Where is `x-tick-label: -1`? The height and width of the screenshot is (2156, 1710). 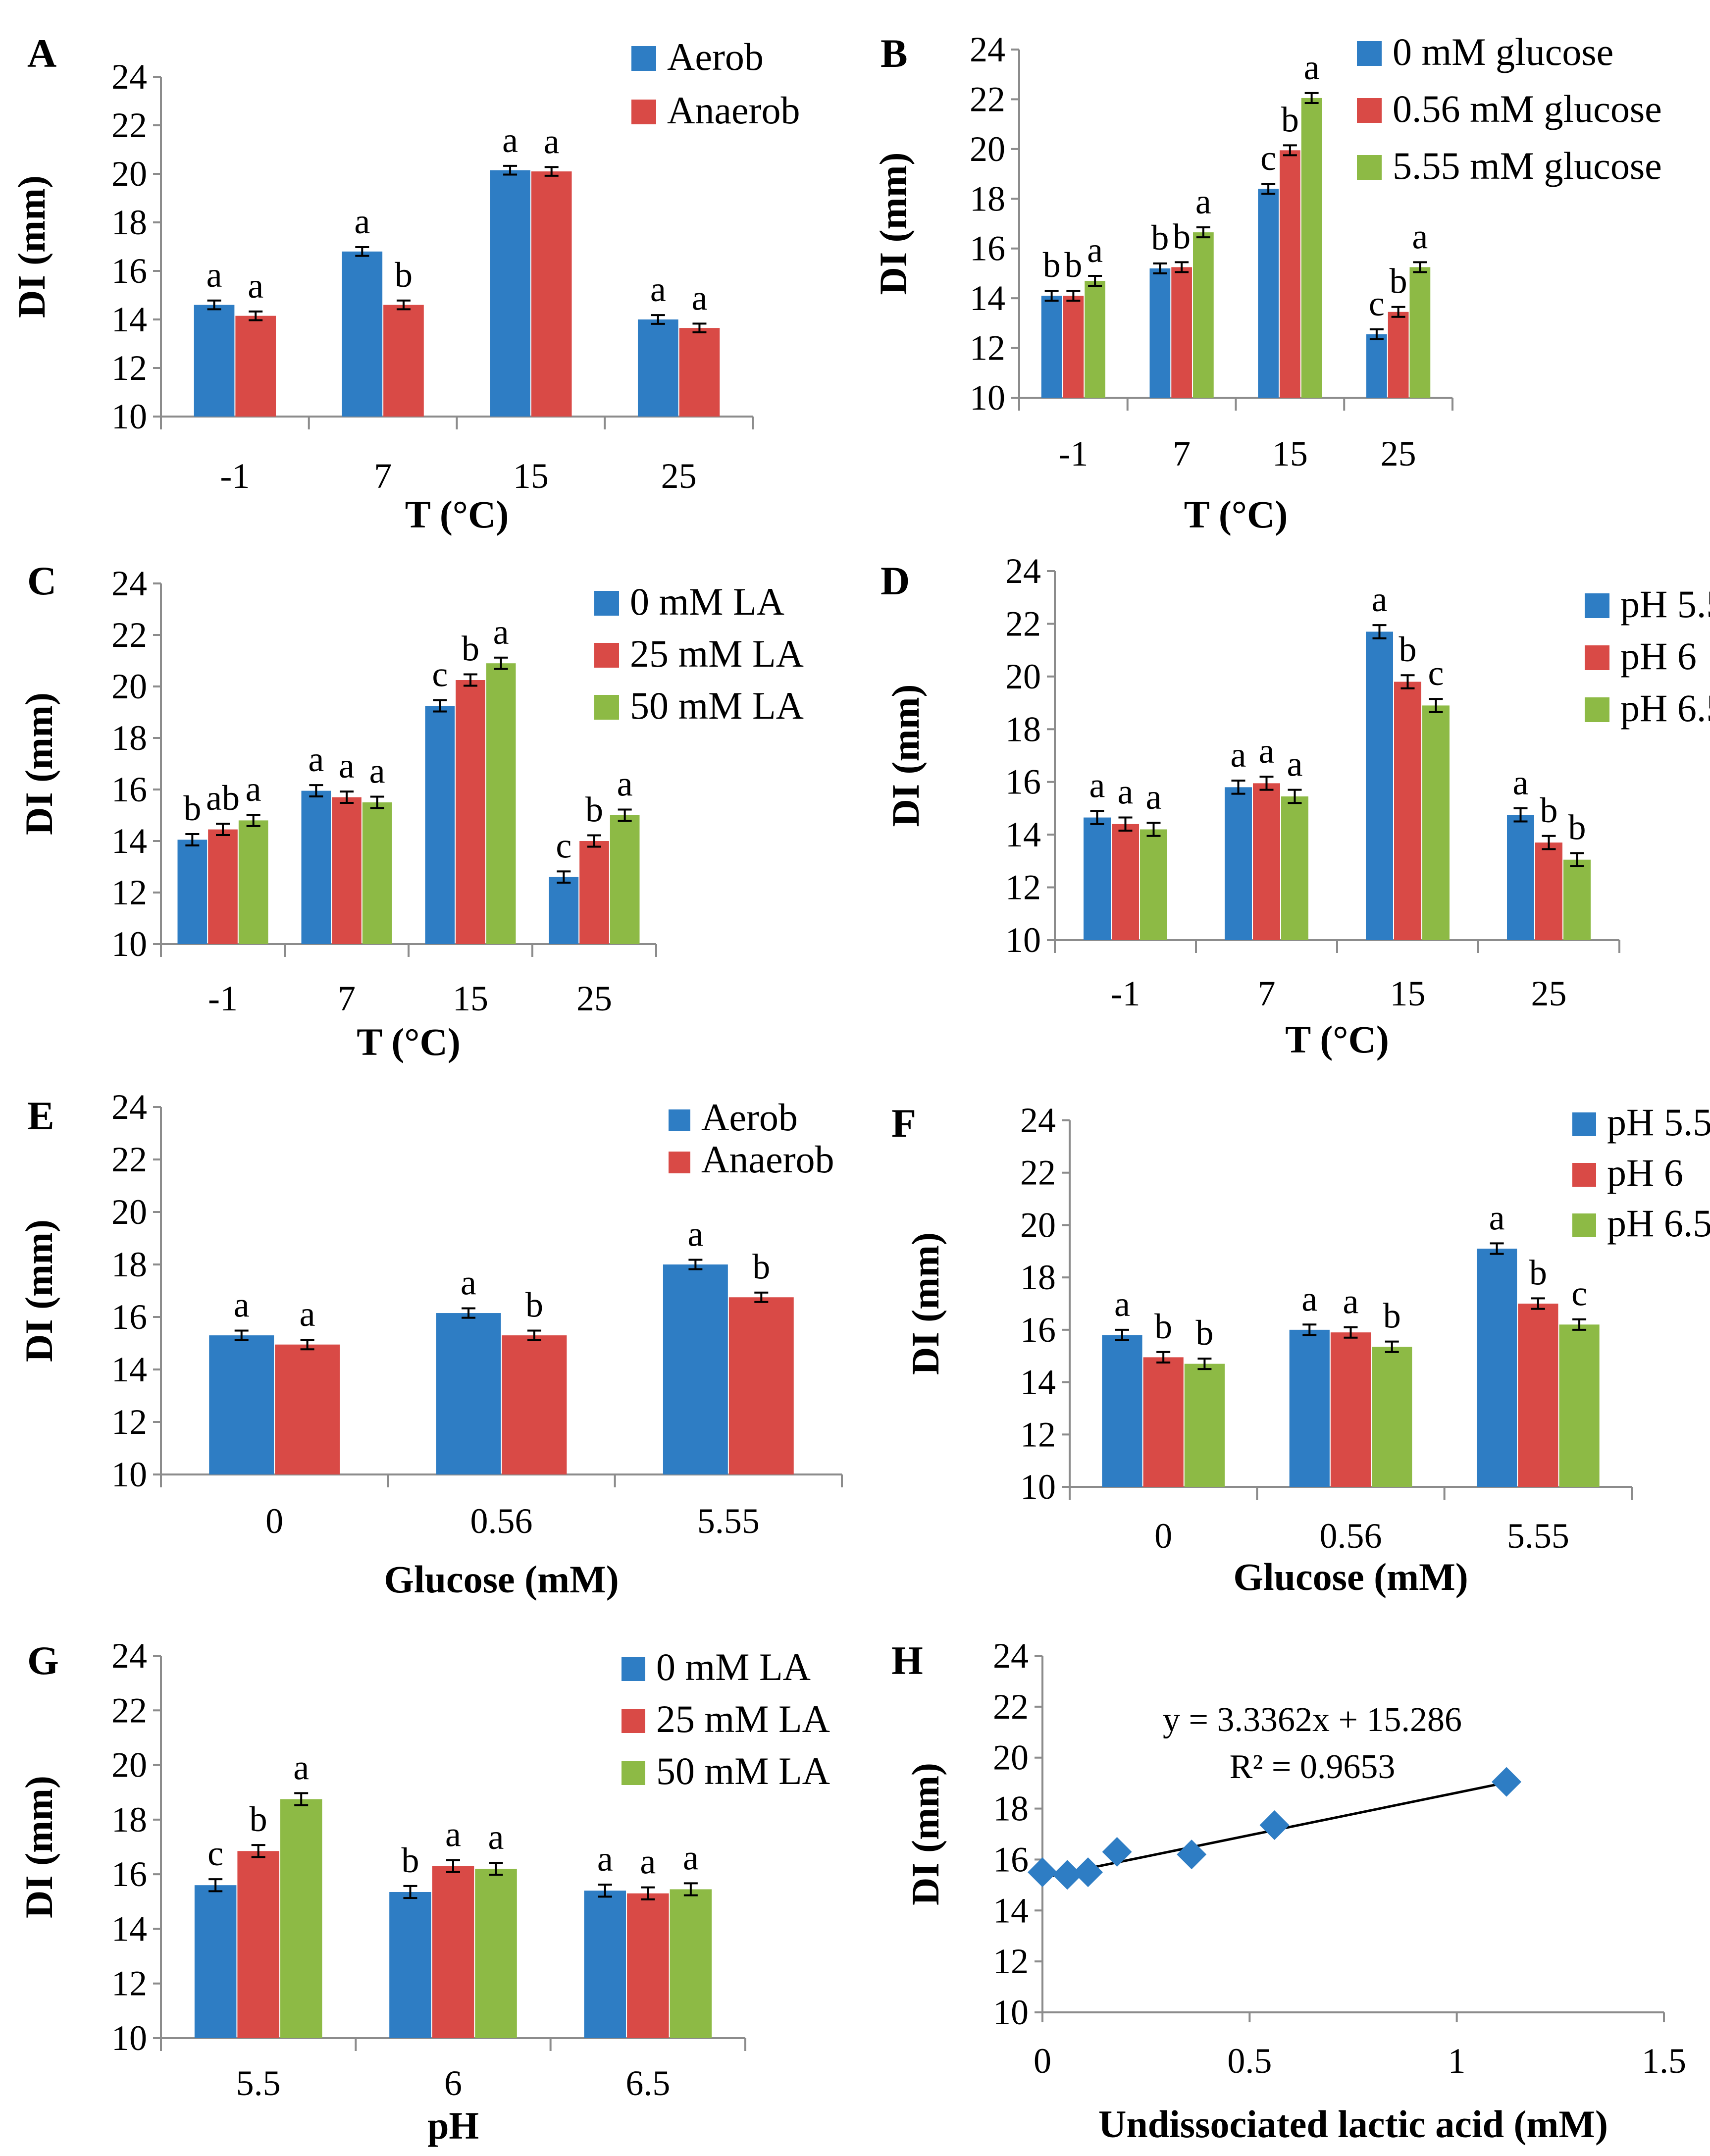
x-tick-label: -1 is located at coordinates (235, 476).